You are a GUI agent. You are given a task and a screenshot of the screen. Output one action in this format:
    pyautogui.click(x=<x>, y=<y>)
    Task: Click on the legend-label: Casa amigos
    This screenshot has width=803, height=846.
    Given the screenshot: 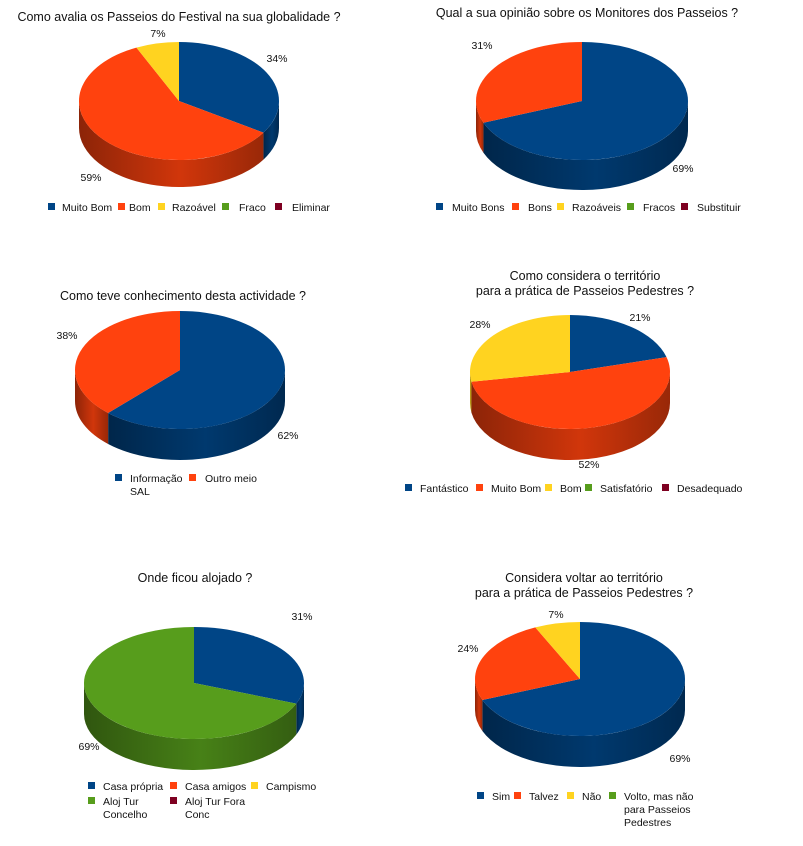 What is the action you would take?
    pyautogui.click(x=215, y=787)
    